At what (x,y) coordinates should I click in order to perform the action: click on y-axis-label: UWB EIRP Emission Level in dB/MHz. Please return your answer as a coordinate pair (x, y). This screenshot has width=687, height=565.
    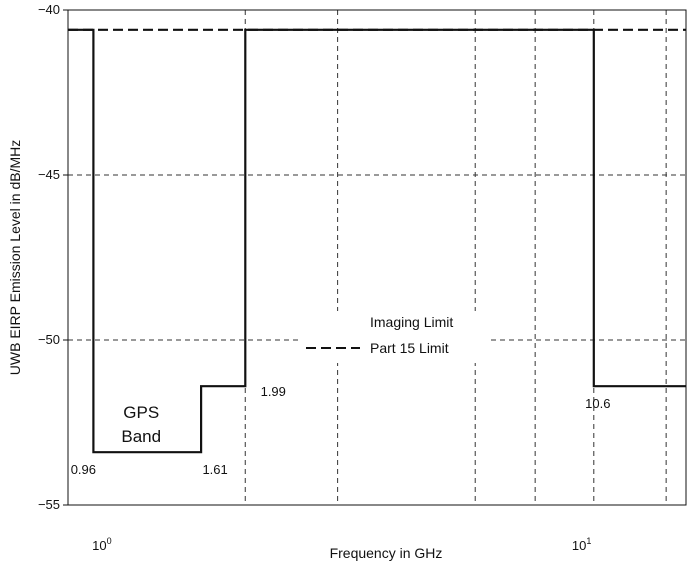
    Looking at the image, I should click on (15, 257).